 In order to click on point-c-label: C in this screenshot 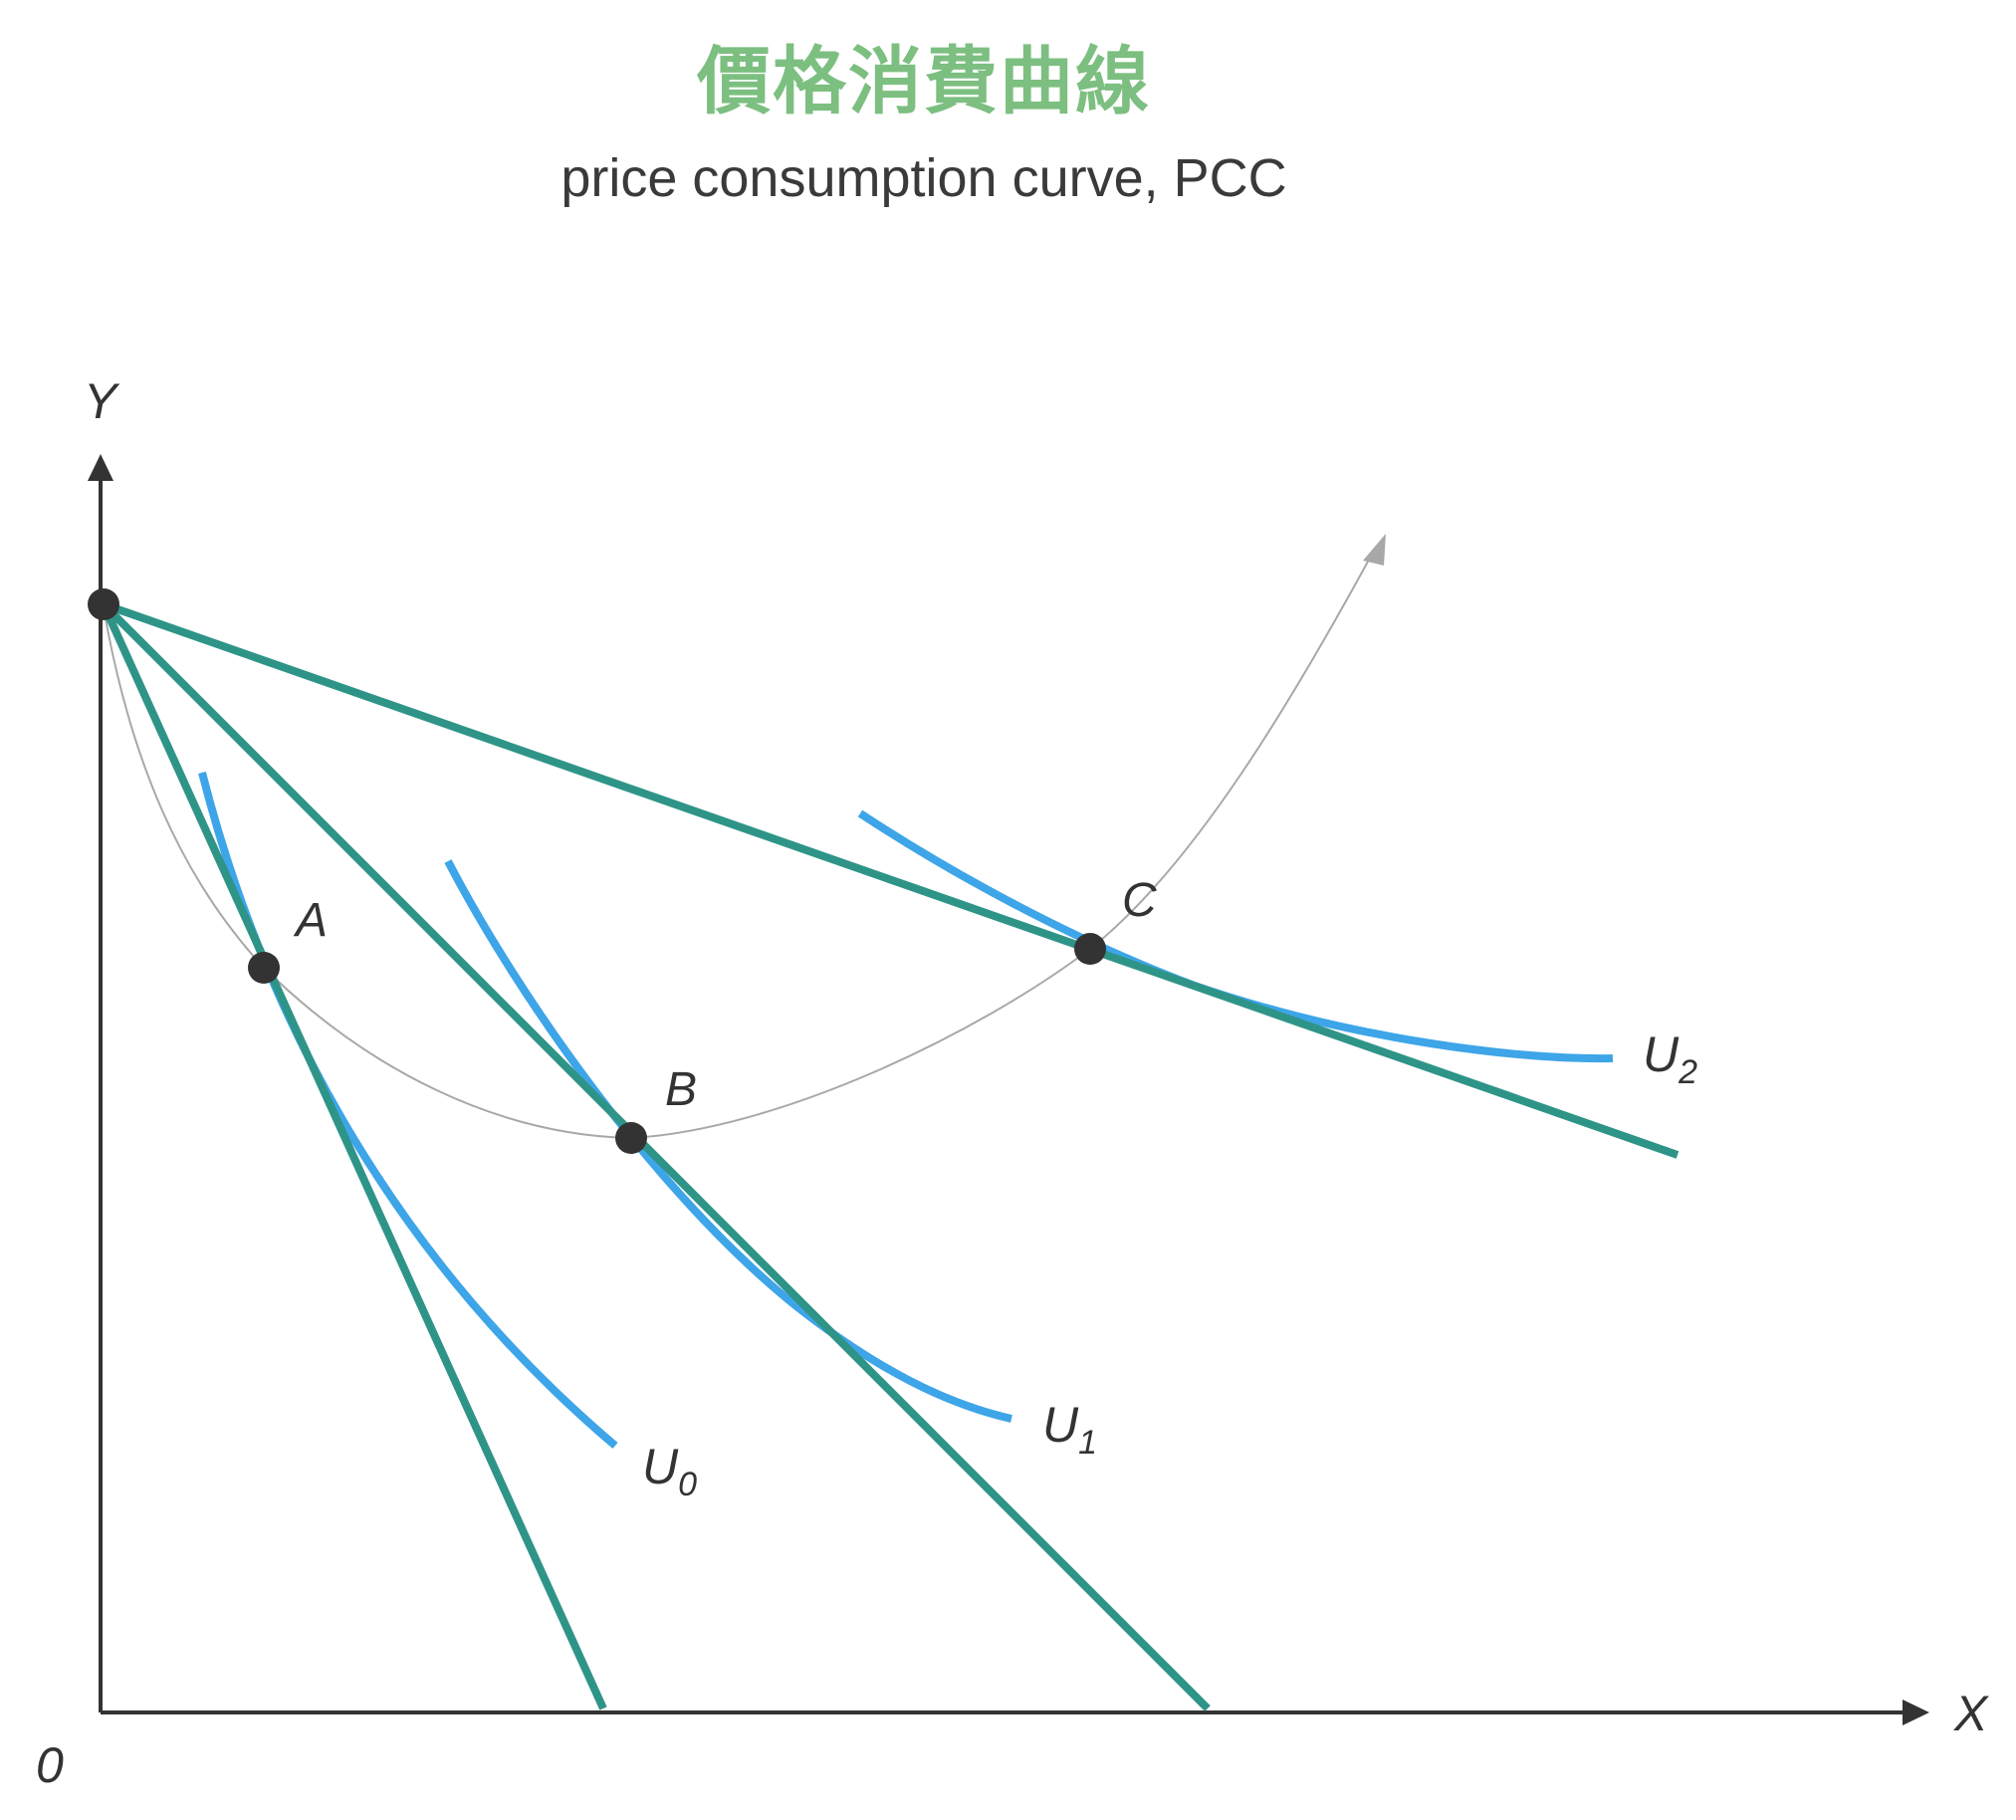, I will do `click(1139, 900)`.